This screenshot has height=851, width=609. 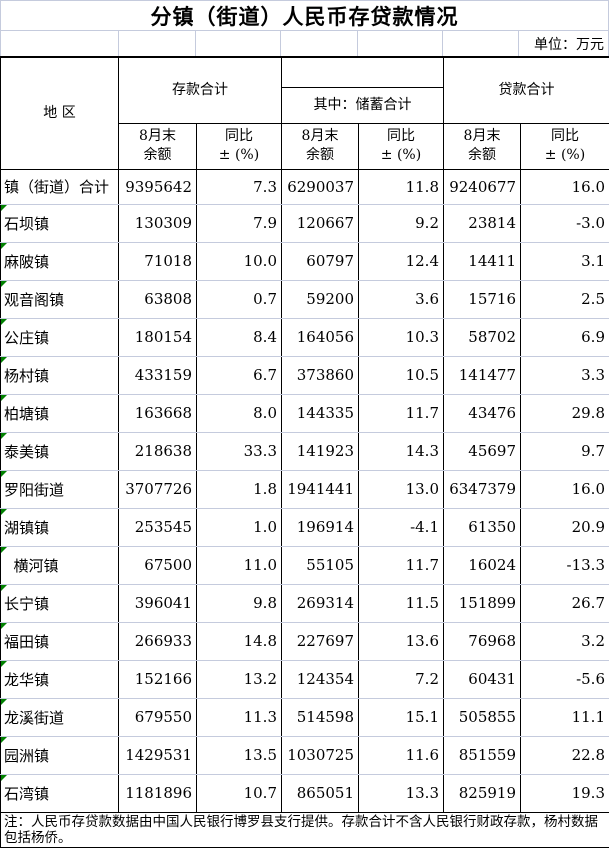 I want to click on value-cell: 11.5, so click(x=401, y=603).